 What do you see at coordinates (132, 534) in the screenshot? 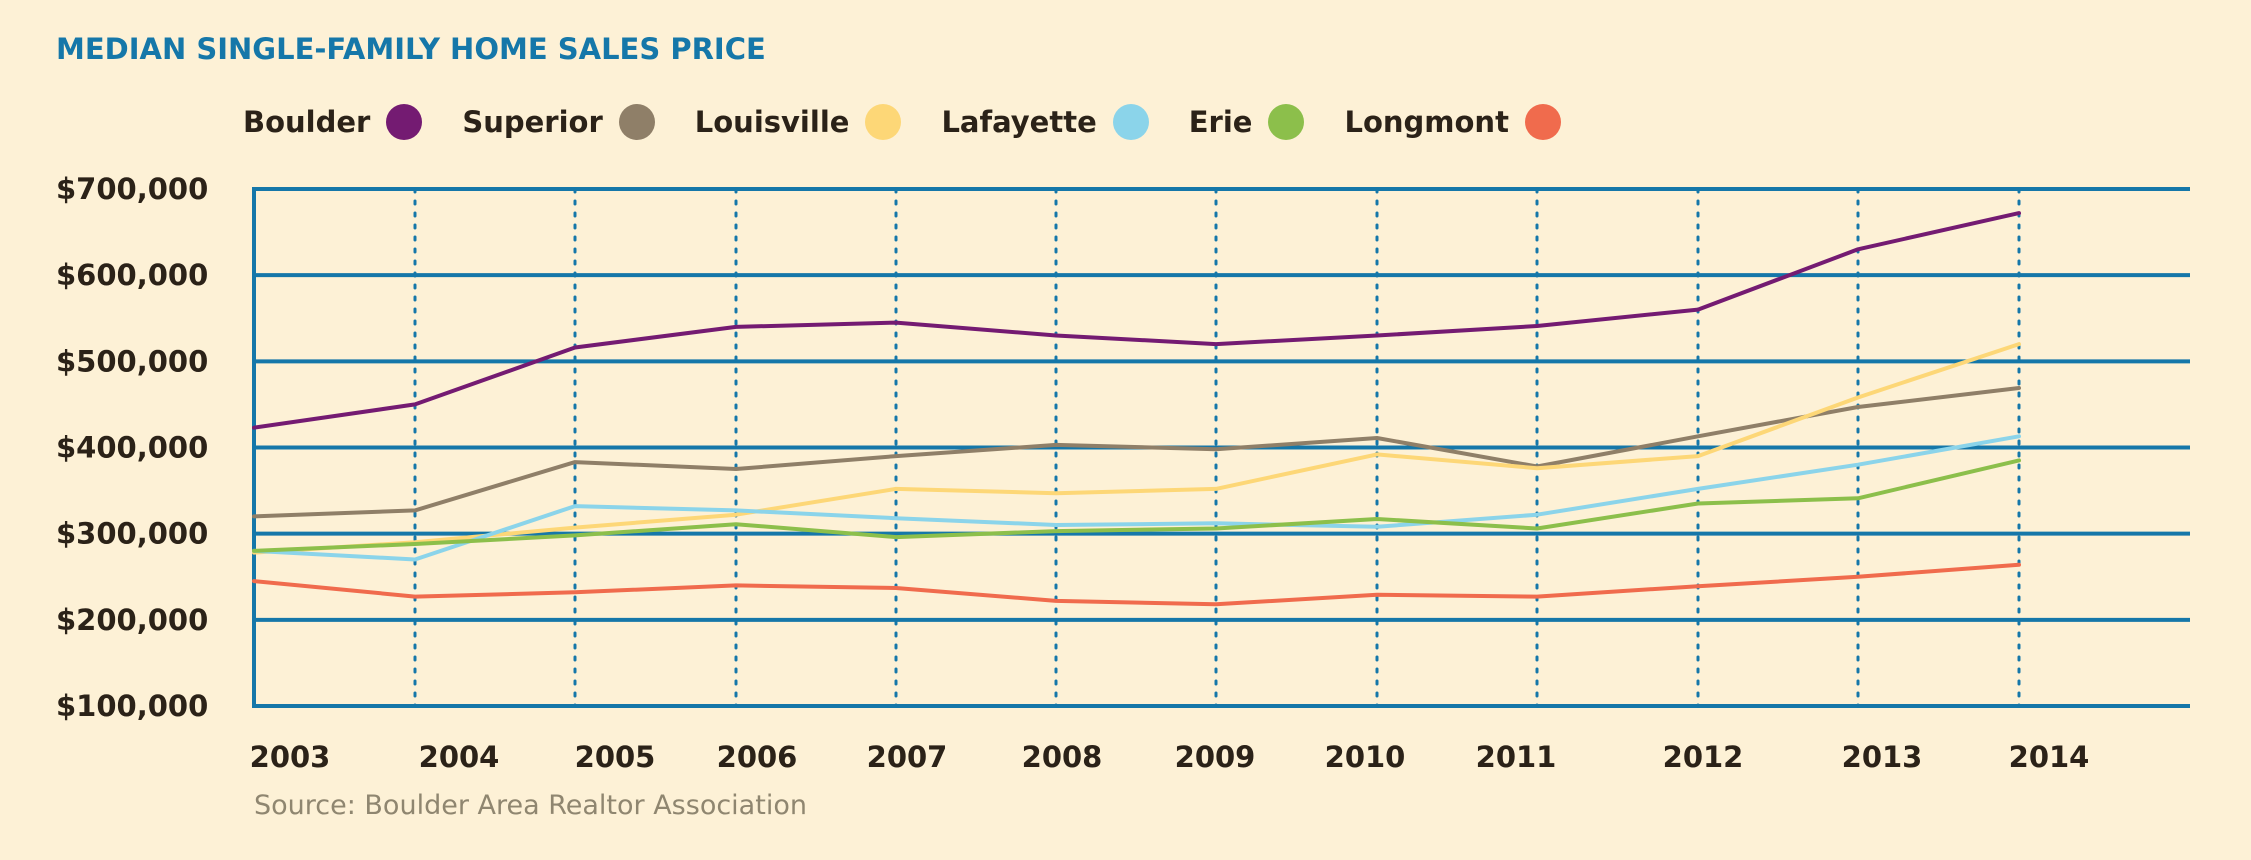
I see `y-tick-label: $300,000` at bounding box center [132, 534].